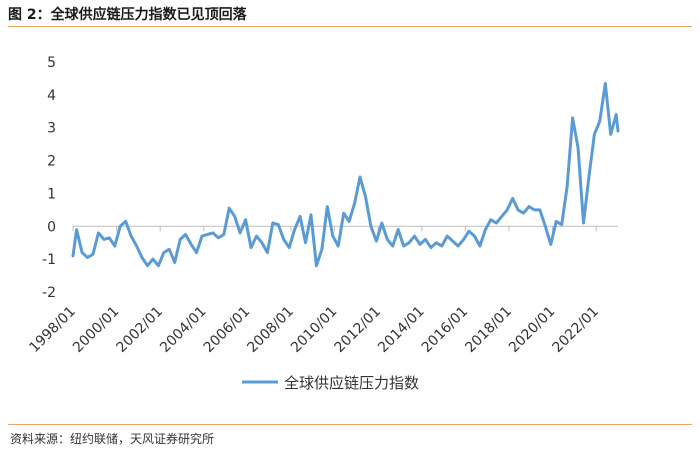  What do you see at coordinates (51, 194) in the screenshot?
I see `y-tick-label: 1` at bounding box center [51, 194].